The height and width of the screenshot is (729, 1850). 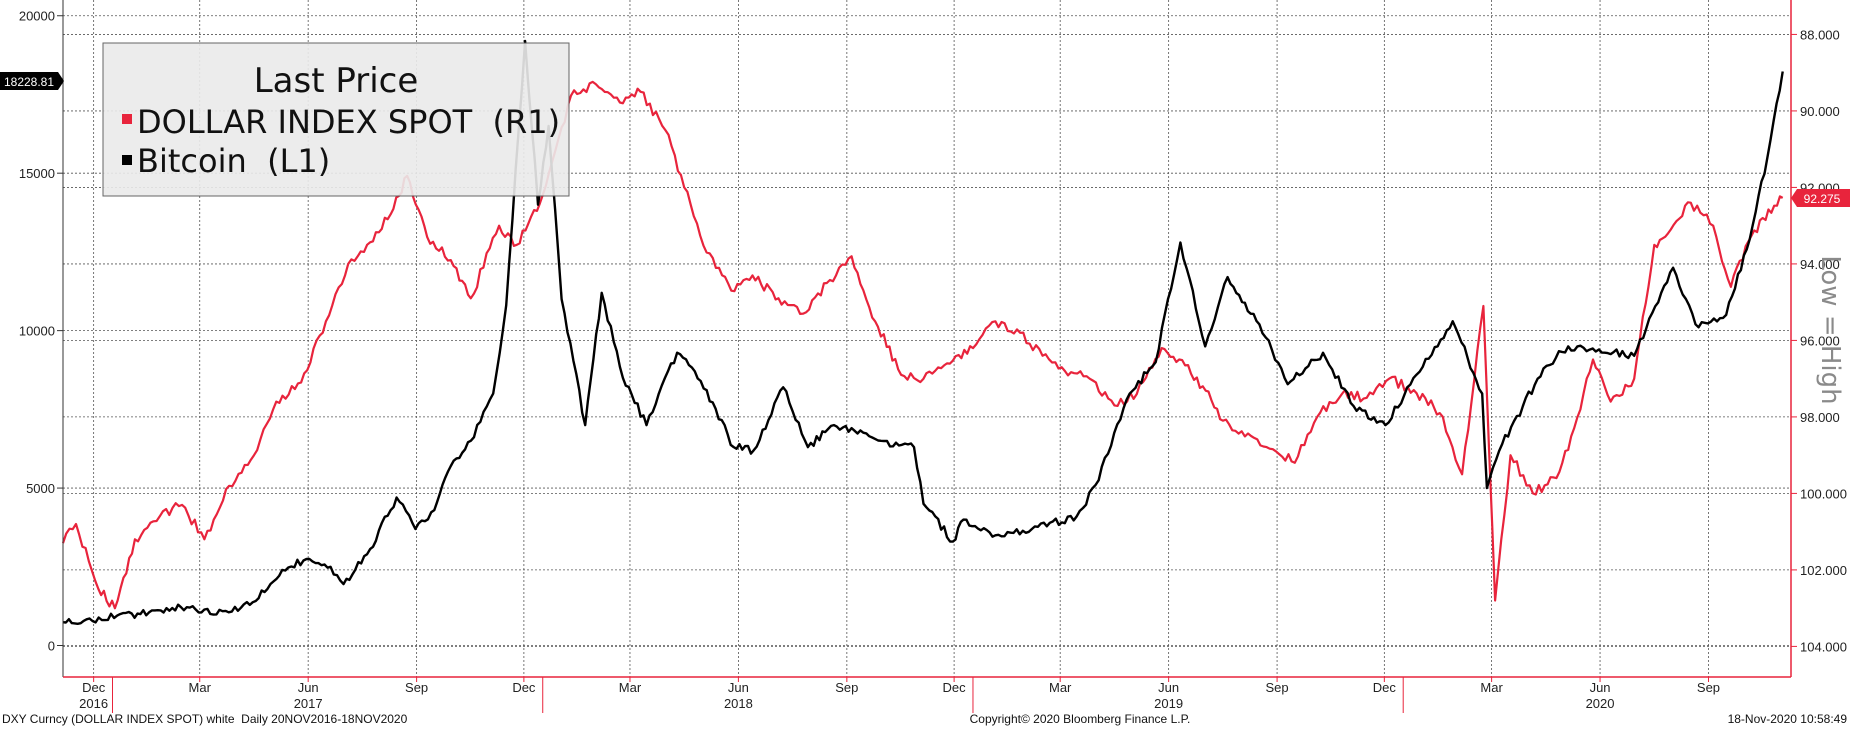 I want to click on x-year-label: 2019, so click(x=1168, y=703).